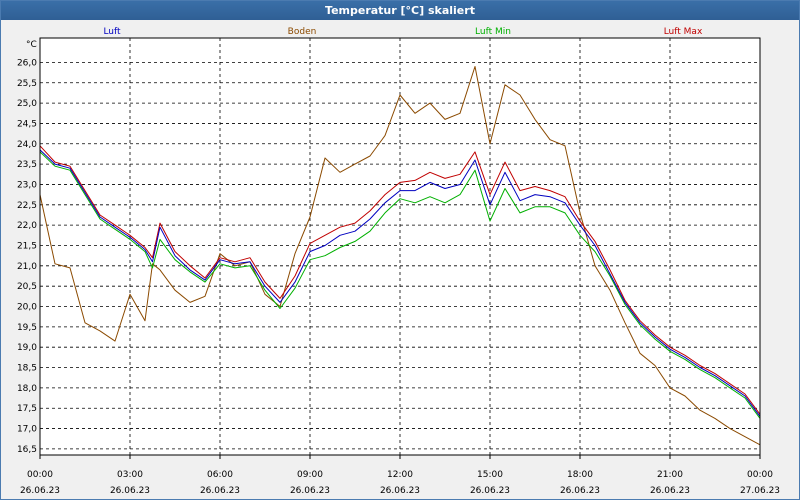  I want to click on legend-entry-luft-max: Luft Max, so click(683, 32).